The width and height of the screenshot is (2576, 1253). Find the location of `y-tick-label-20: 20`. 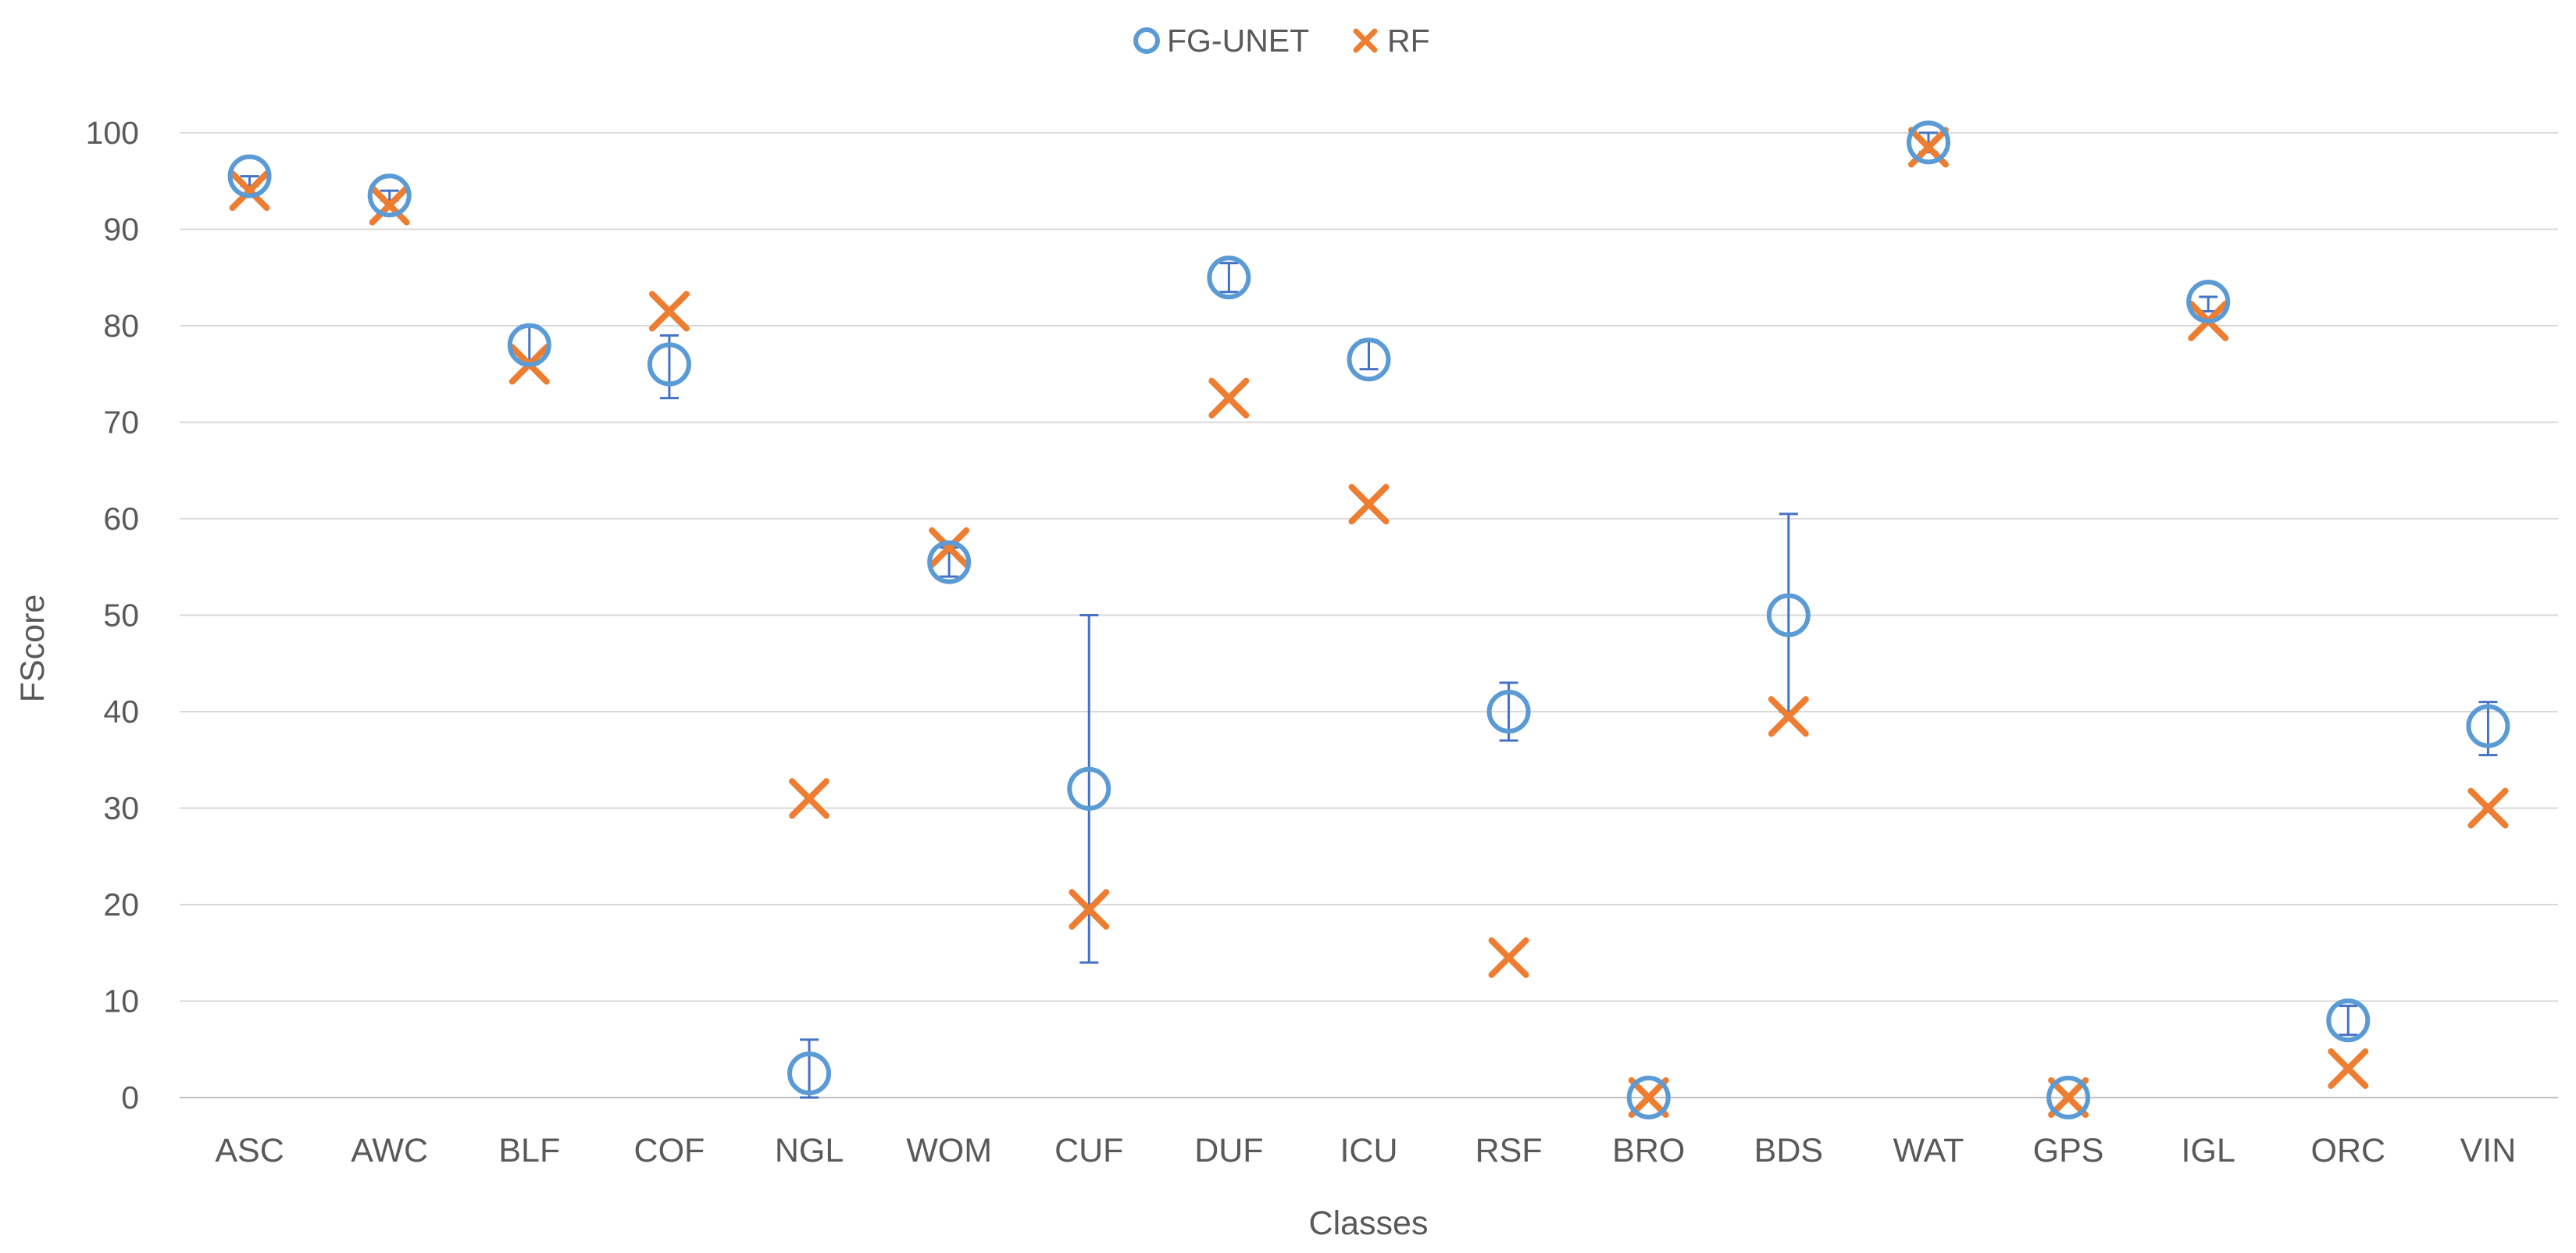

y-tick-label-20: 20 is located at coordinates (121, 905).